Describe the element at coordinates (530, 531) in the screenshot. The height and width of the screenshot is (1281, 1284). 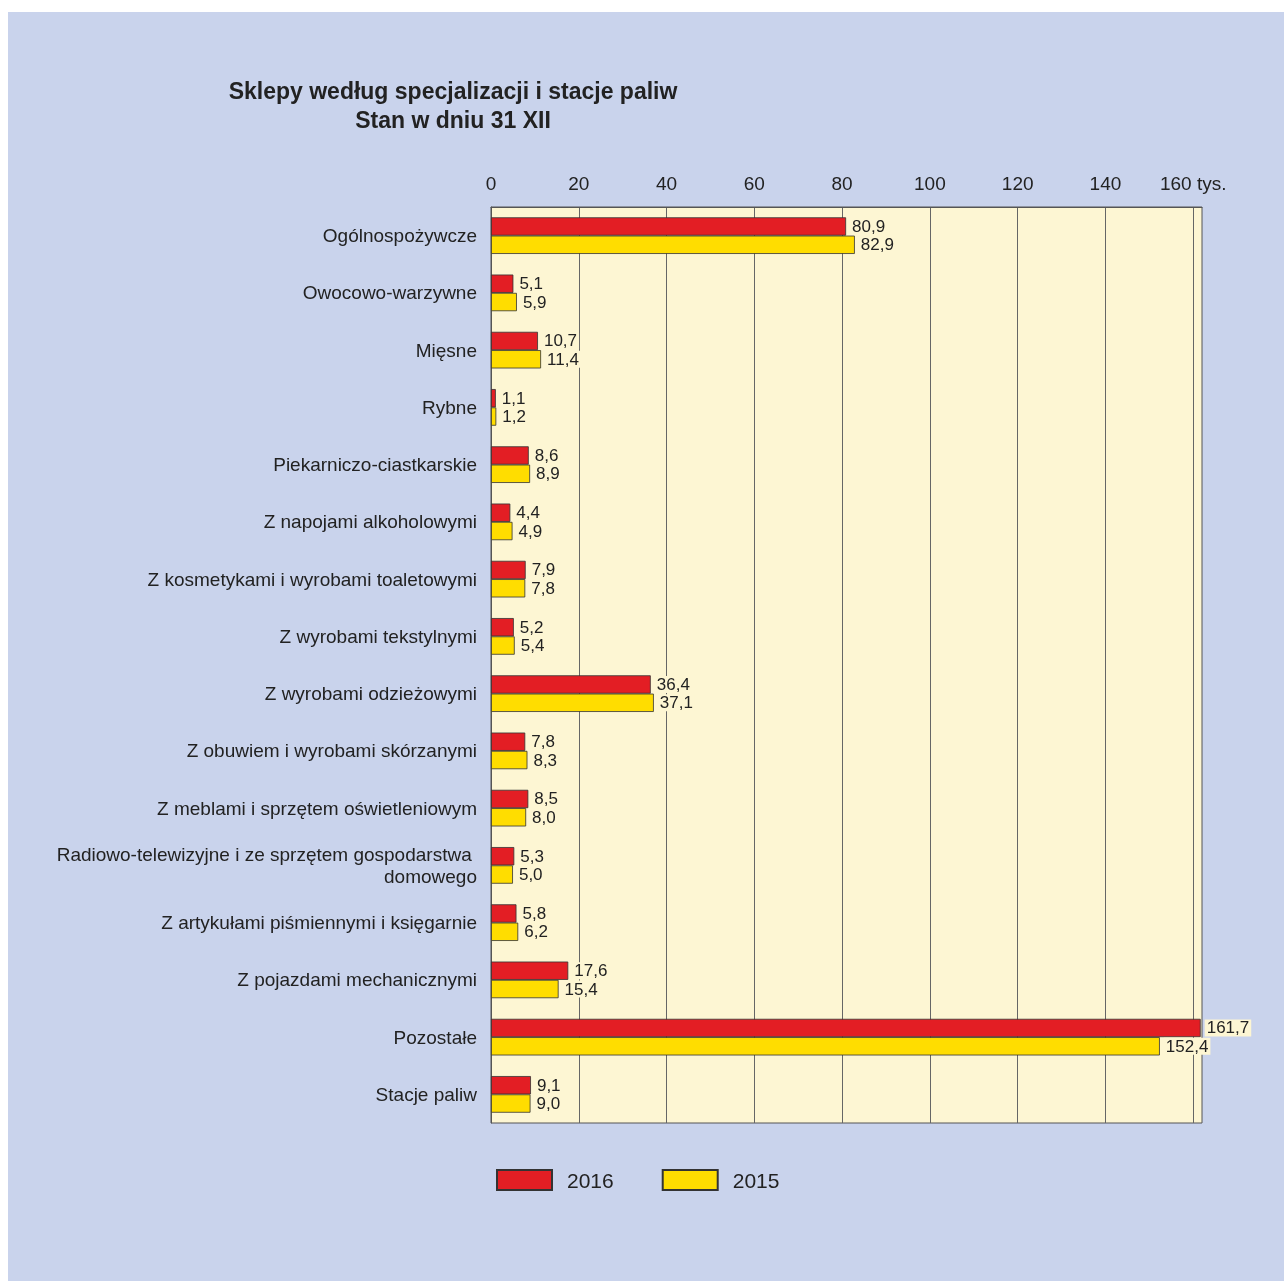
I see `data-label: 4,9` at that location.